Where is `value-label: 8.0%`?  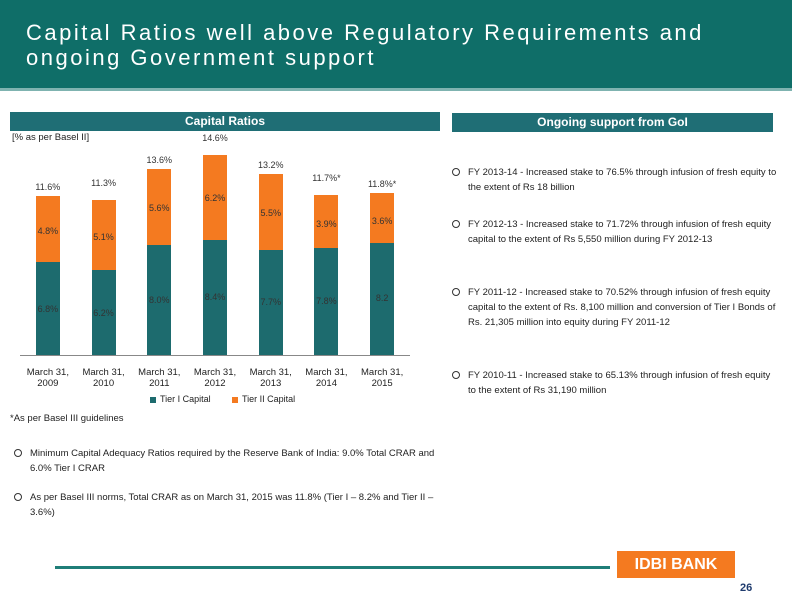
value-label: 8.0% is located at coordinates (159, 299).